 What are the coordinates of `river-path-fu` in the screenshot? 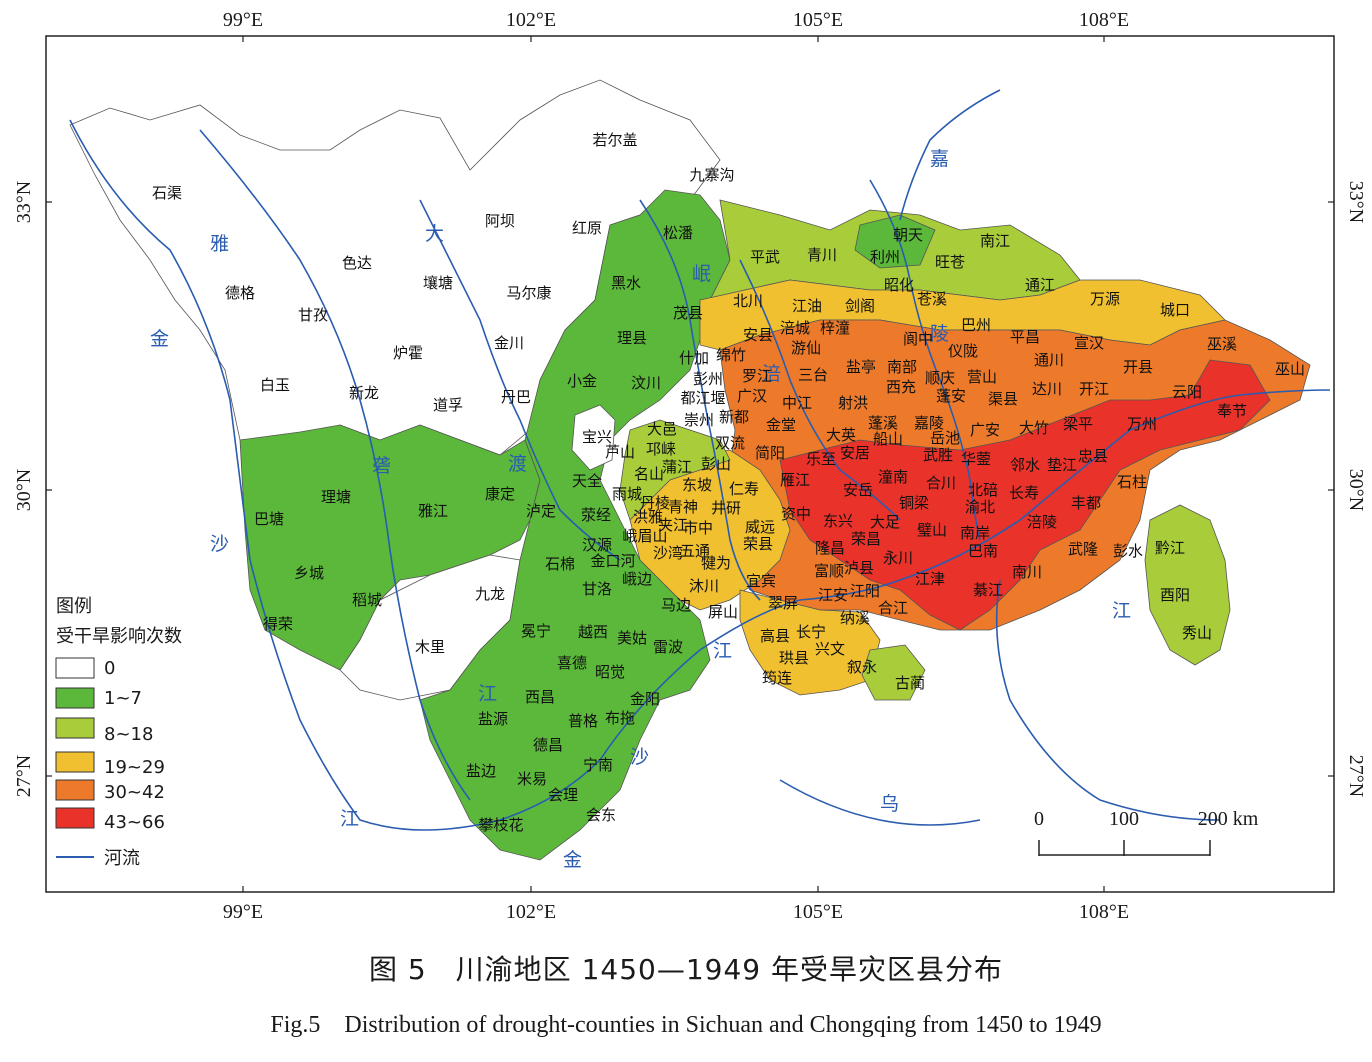 It's located at (820, 390).